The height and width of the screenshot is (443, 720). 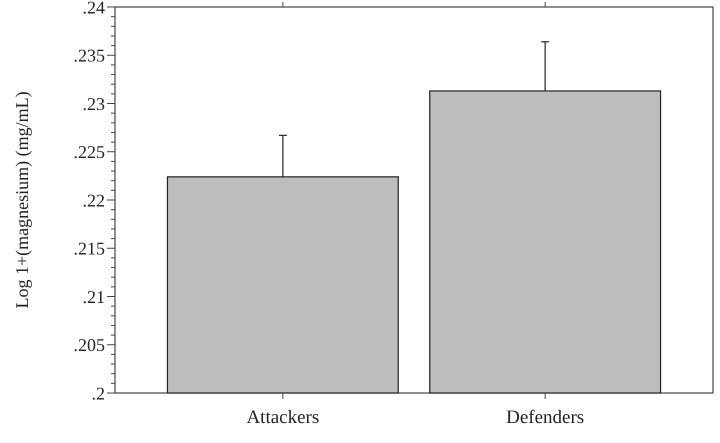 What do you see at coordinates (93, 9) in the screenshot?
I see `y-tick-label: .24` at bounding box center [93, 9].